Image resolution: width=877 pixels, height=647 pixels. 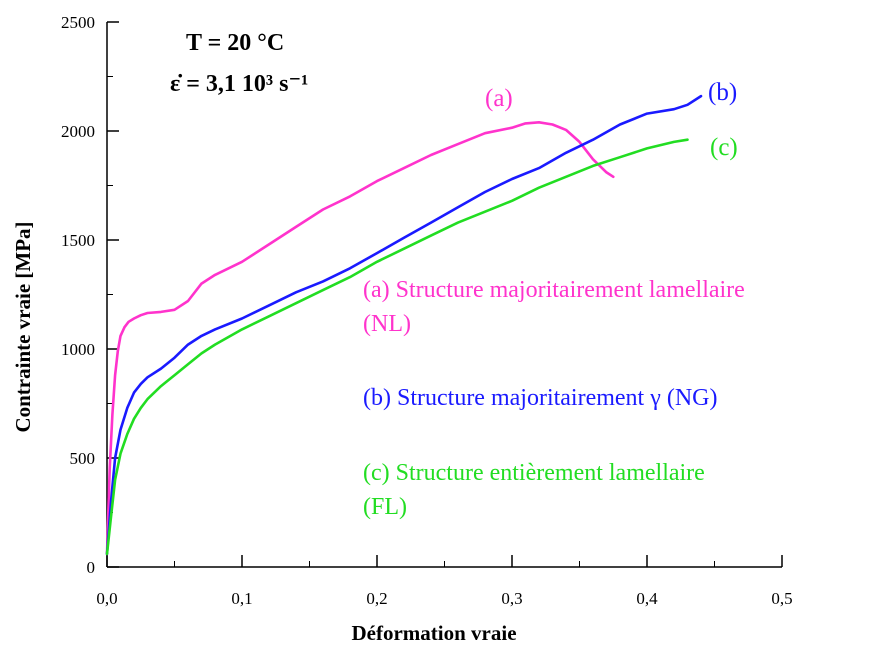 What do you see at coordinates (91, 567) in the screenshot?
I see `y-tick-label: 0` at bounding box center [91, 567].